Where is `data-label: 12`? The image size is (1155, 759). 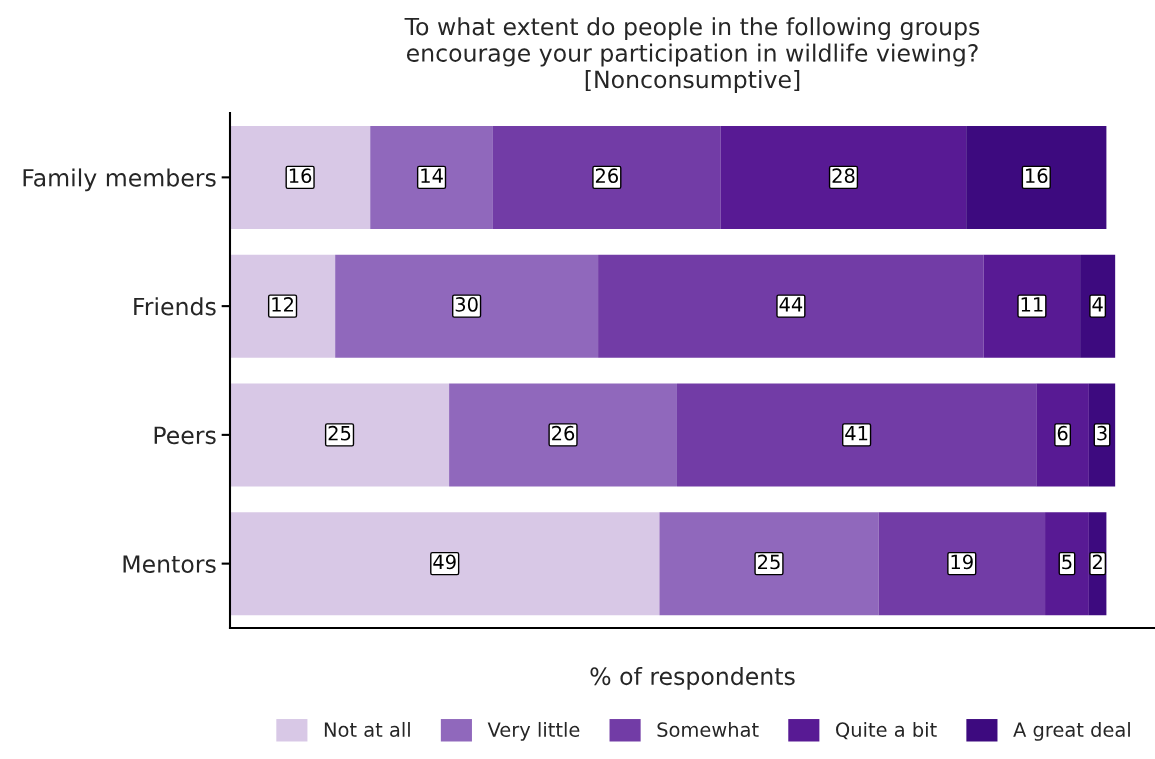
data-label: 12 is located at coordinates (283, 304).